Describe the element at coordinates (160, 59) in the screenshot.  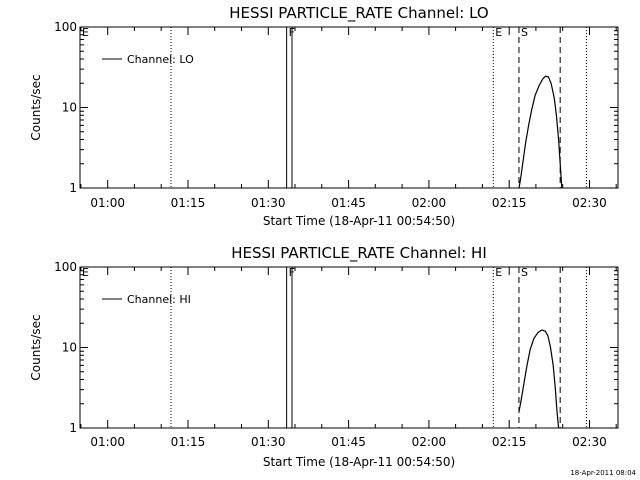
I see `legend-label: Channel: LO` at that location.